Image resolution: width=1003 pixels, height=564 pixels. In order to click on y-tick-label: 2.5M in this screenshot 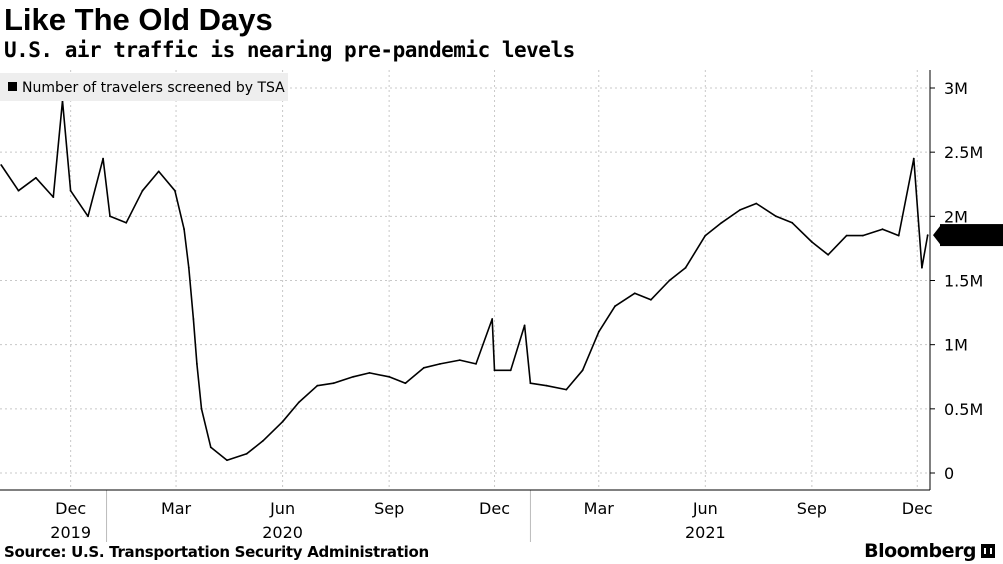, I will do `click(963, 152)`.